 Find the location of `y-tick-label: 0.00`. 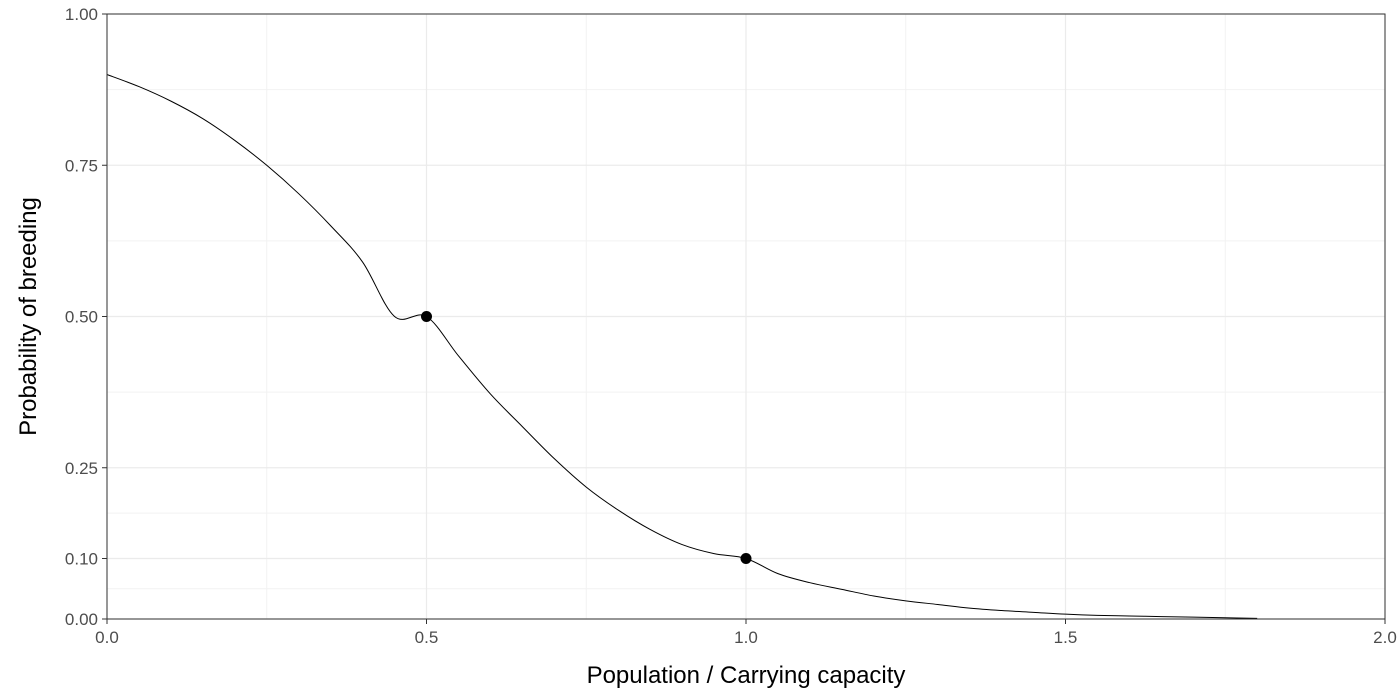

y-tick-label: 0.00 is located at coordinates (81, 619).